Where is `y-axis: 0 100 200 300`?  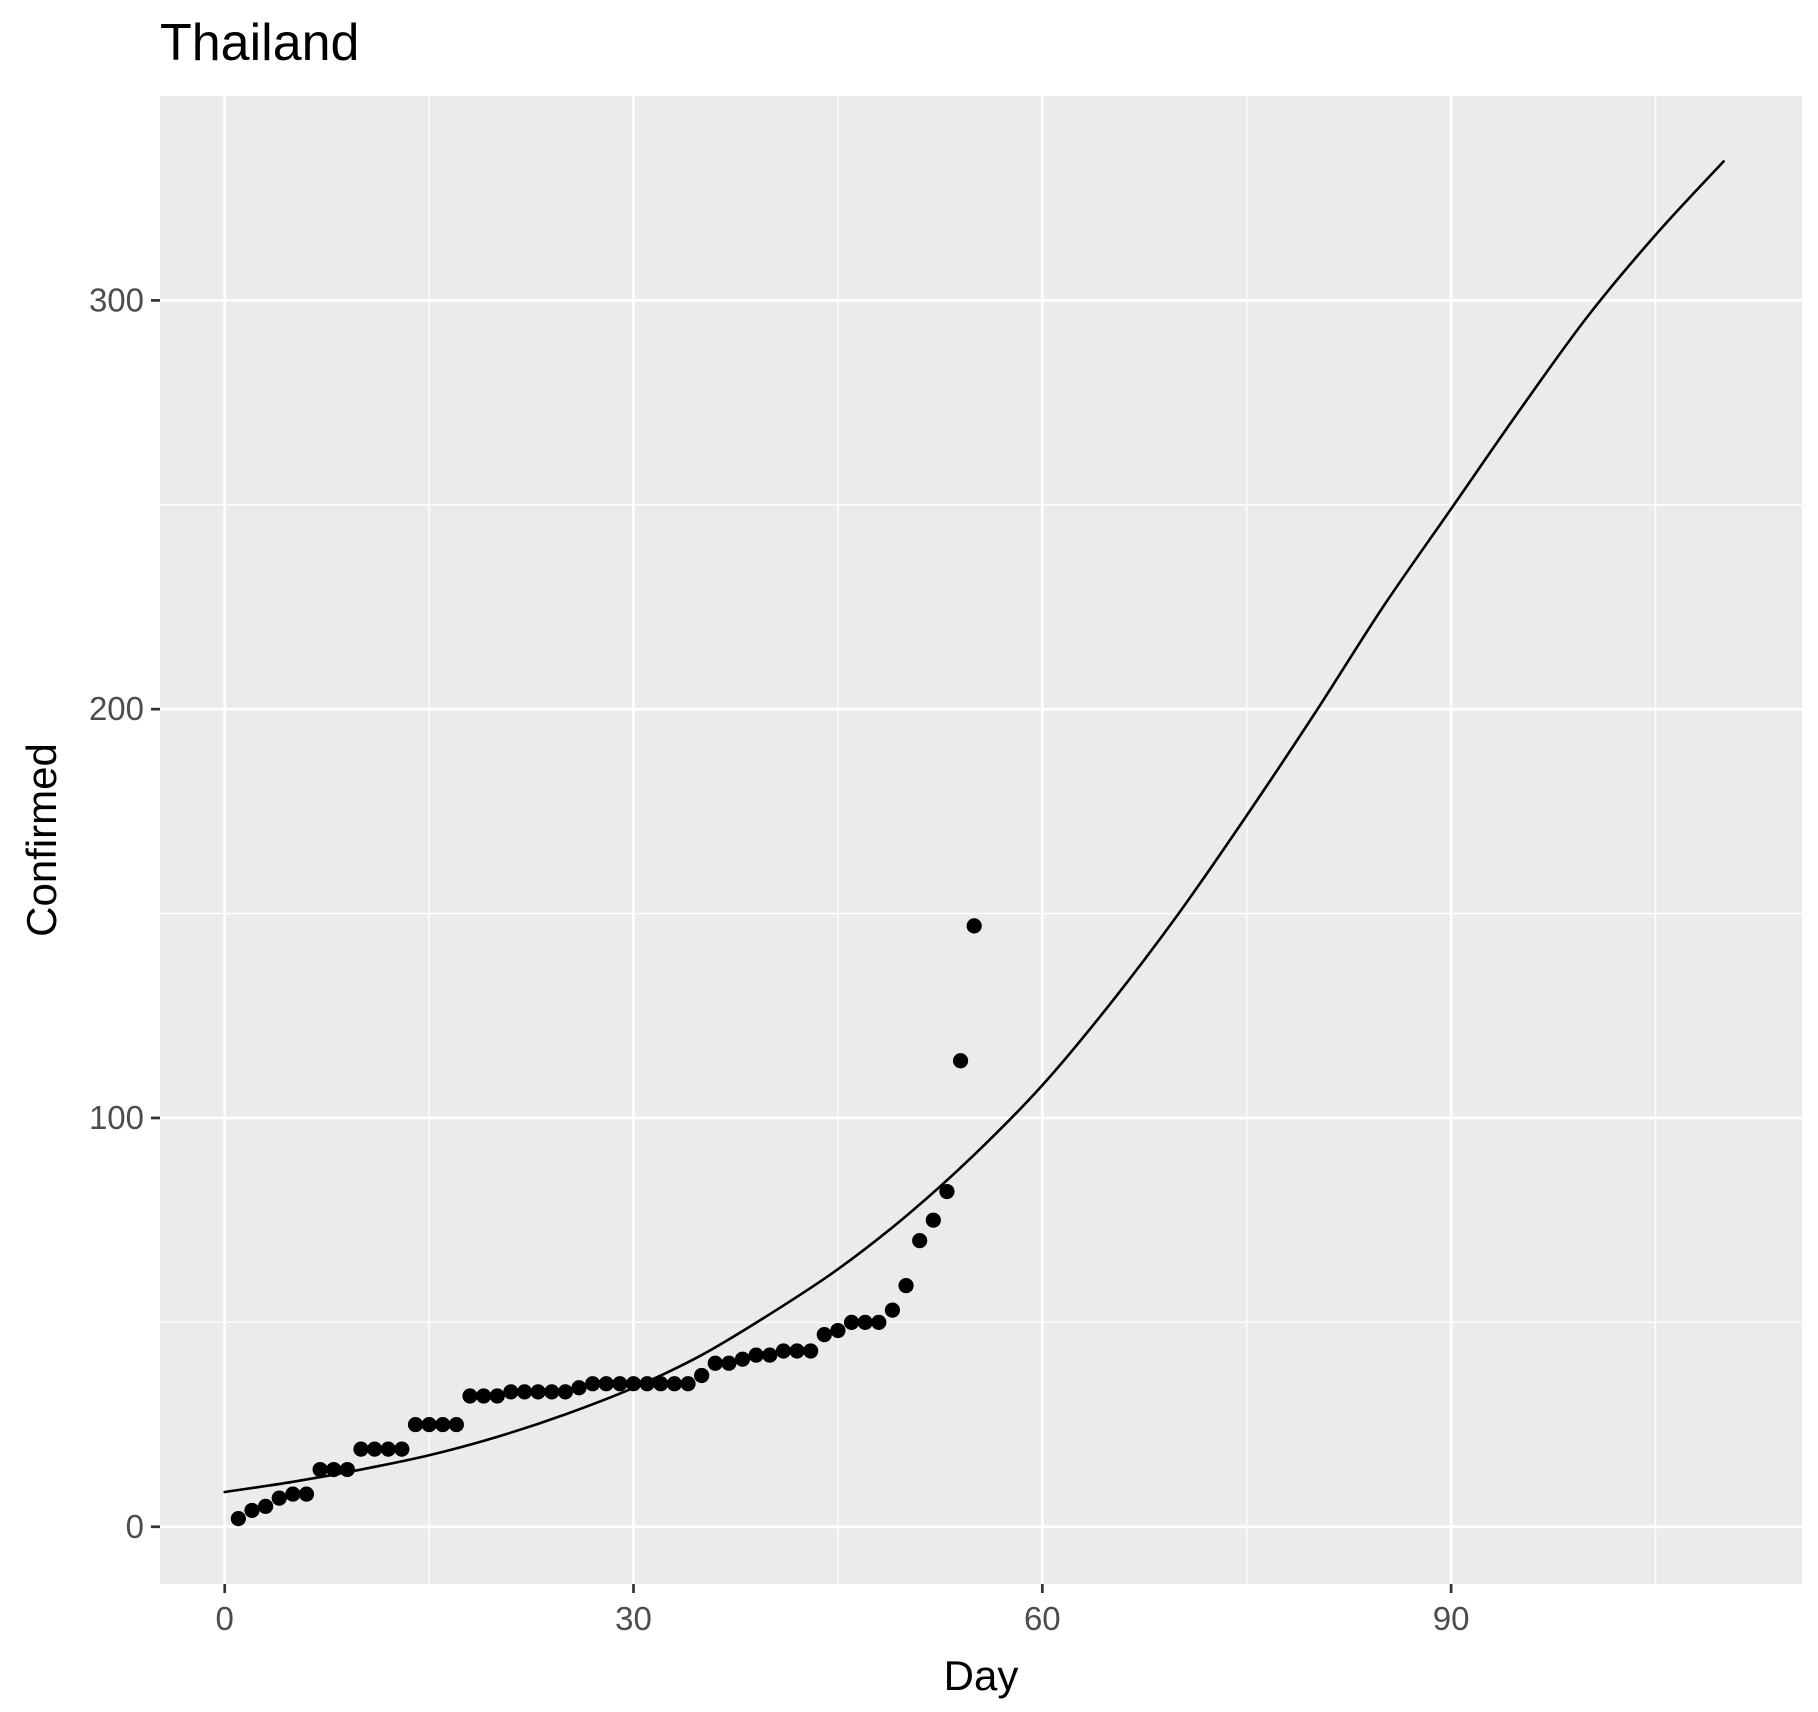
y-axis: 0 100 200 300 is located at coordinates (124, 913).